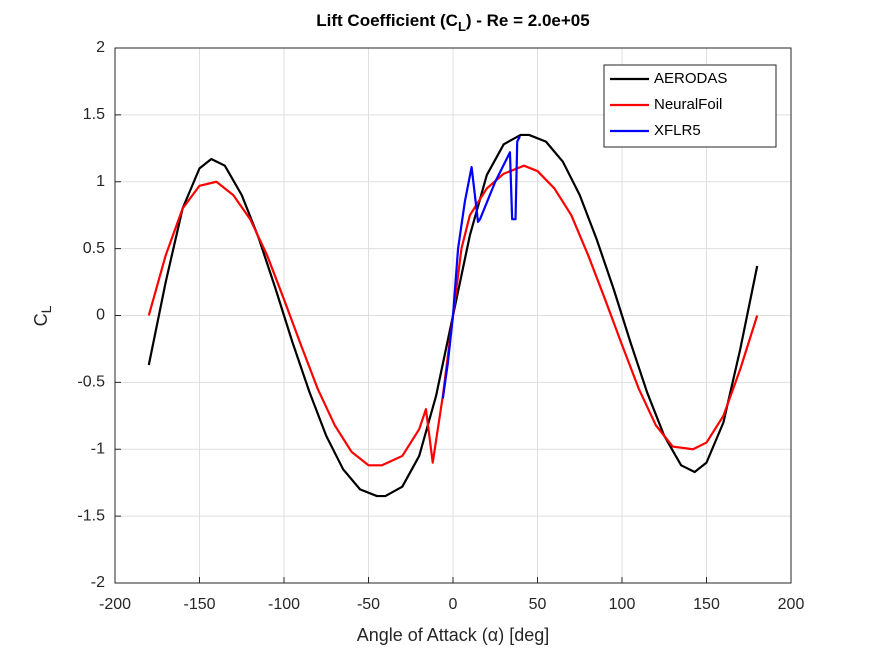 The height and width of the screenshot is (656, 875). Describe the element at coordinates (622, 604) in the screenshot. I see `x-tick-label: 100` at that location.